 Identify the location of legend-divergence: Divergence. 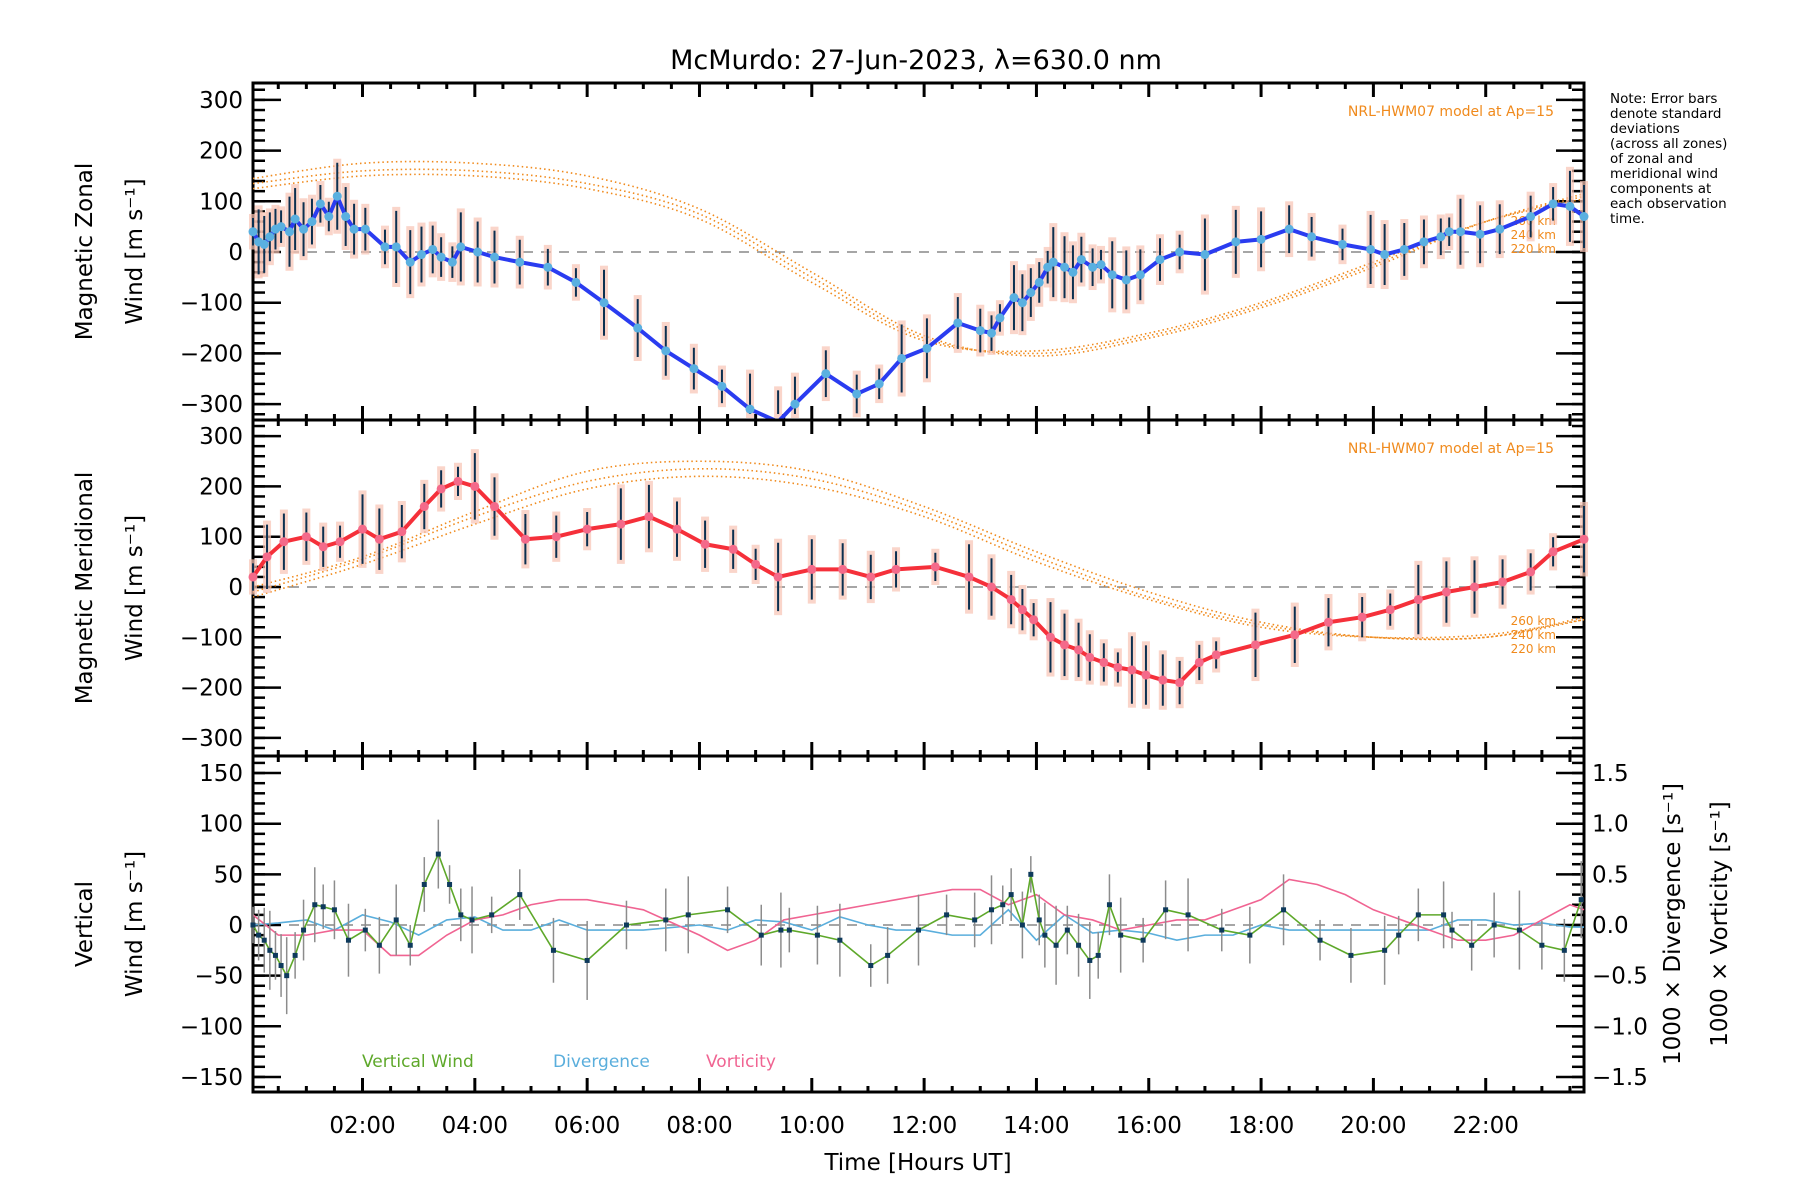
(601, 1062).